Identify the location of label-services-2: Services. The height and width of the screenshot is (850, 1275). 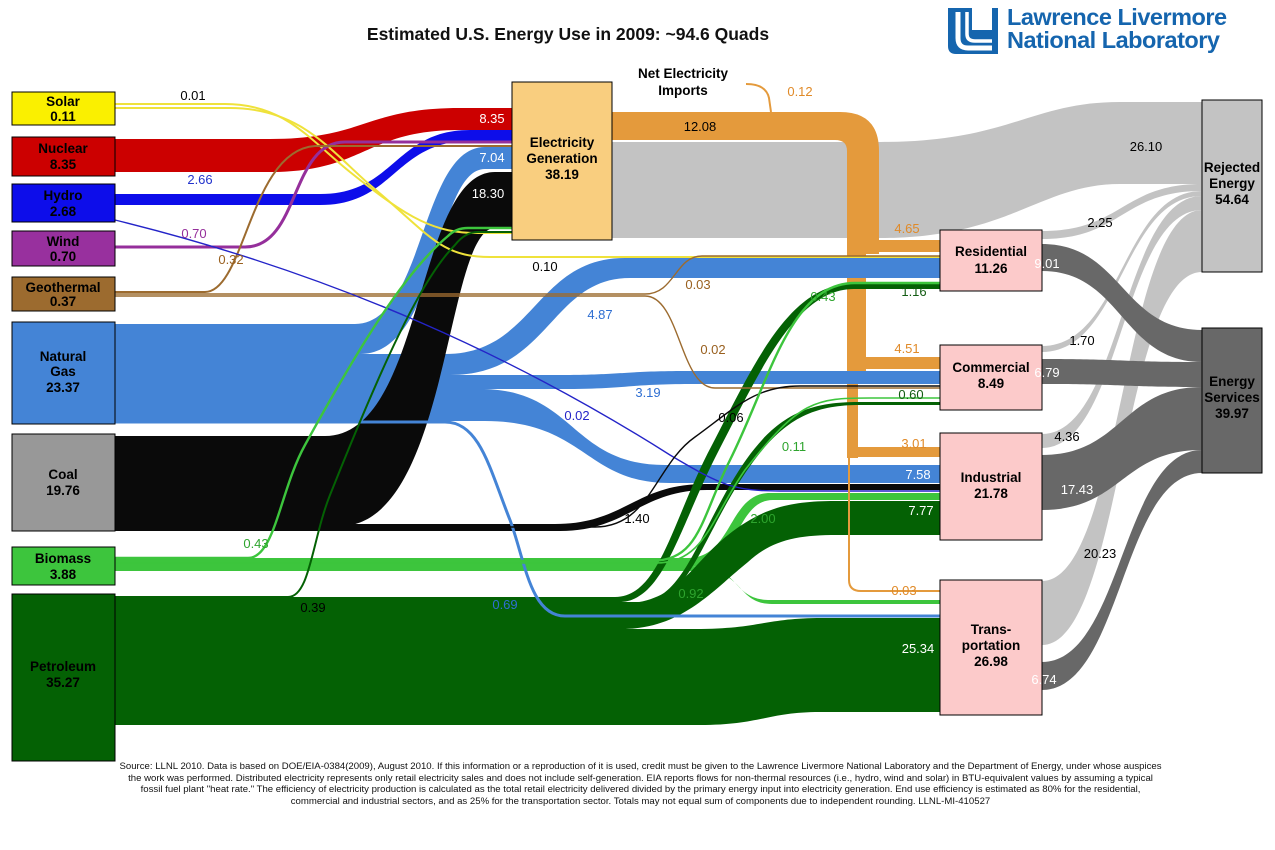
(1232, 397).